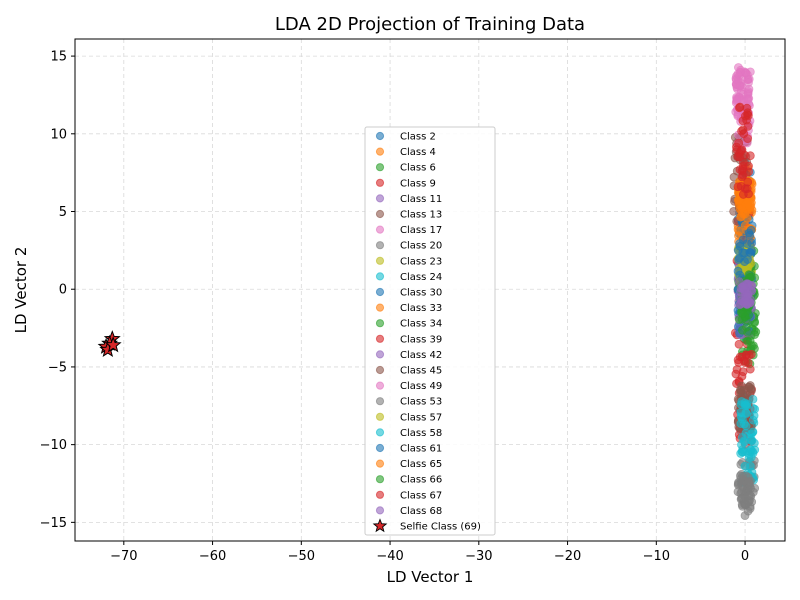  What do you see at coordinates (63, 212) in the screenshot?
I see `y-tick-label: 5` at bounding box center [63, 212].